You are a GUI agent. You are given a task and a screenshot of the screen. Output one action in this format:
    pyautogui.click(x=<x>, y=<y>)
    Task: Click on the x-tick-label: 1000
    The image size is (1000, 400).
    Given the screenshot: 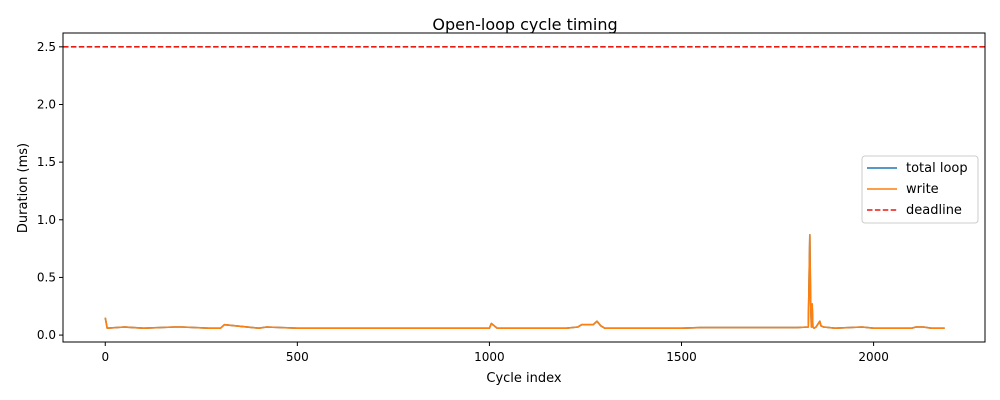 What is the action you would take?
    pyautogui.click(x=489, y=357)
    